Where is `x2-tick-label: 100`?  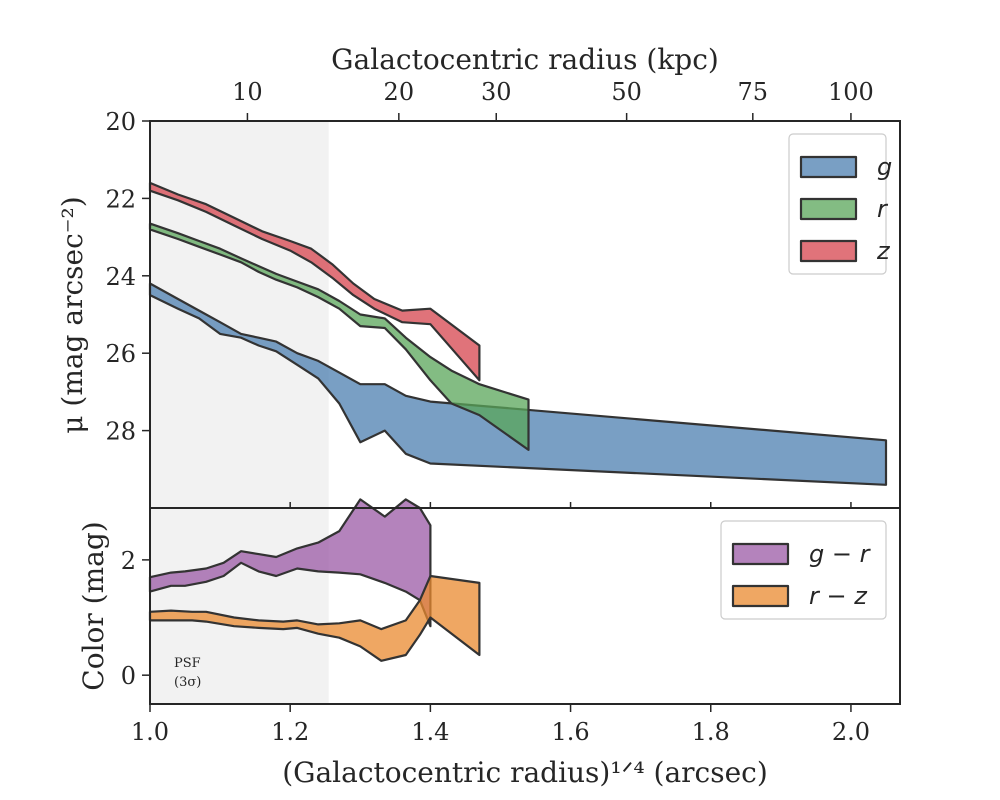 x2-tick-label: 100 is located at coordinates (851, 92).